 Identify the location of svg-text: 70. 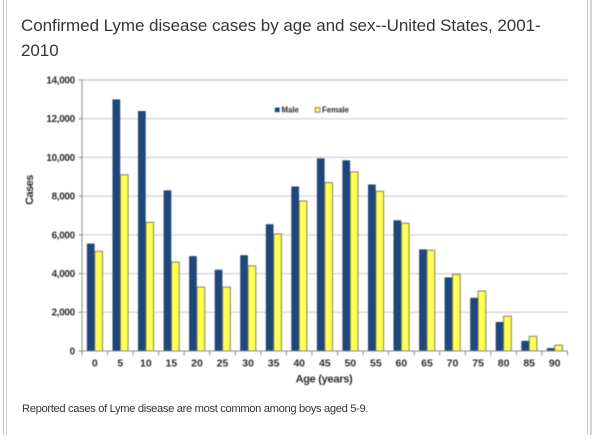
(453, 364).